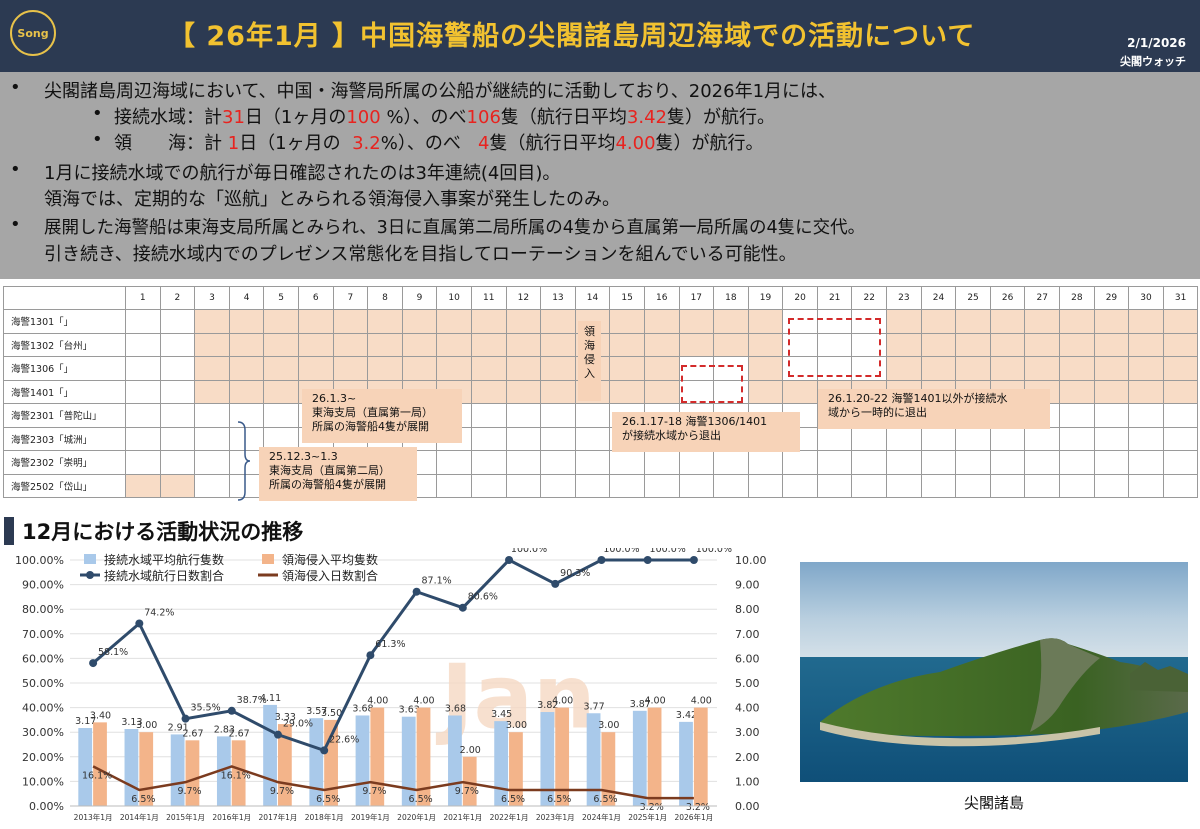 The width and height of the screenshot is (1200, 829). Describe the element at coordinates (462, 817) in the screenshot. I see `x-tick: 2021年1月` at that location.